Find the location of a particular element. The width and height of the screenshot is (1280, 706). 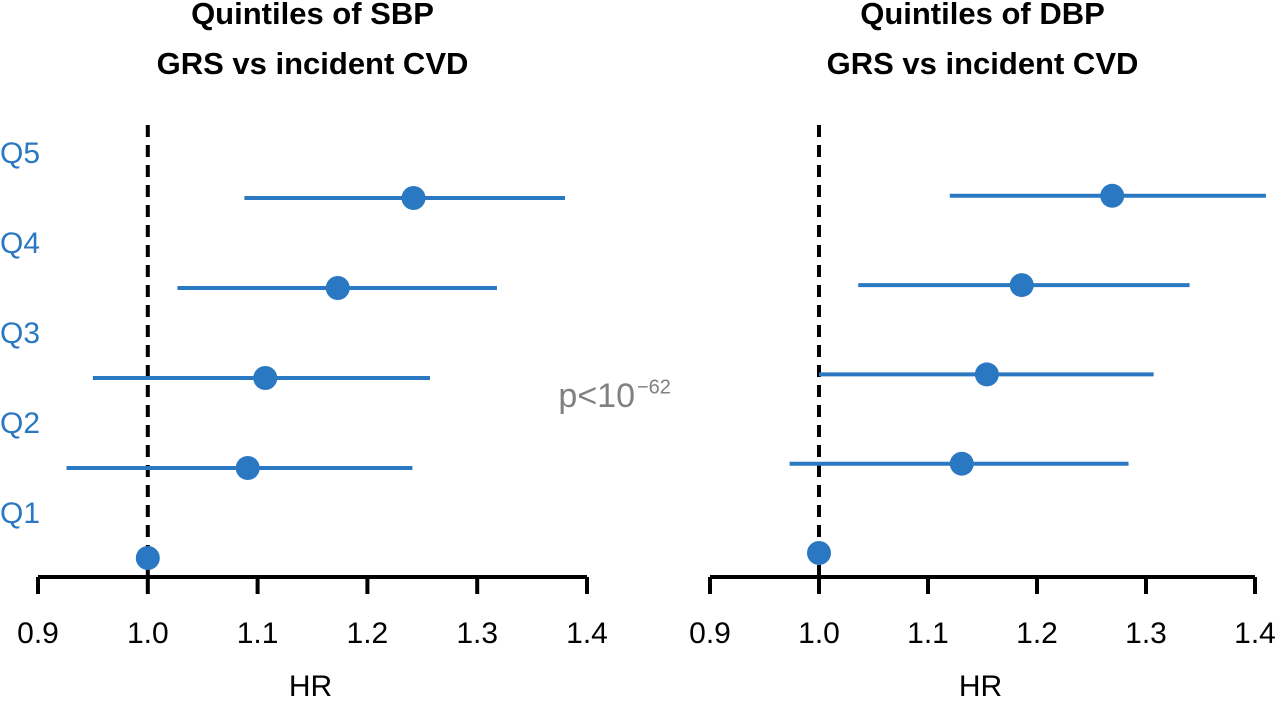

annotation-exponent: −62 is located at coordinates (654, 387).